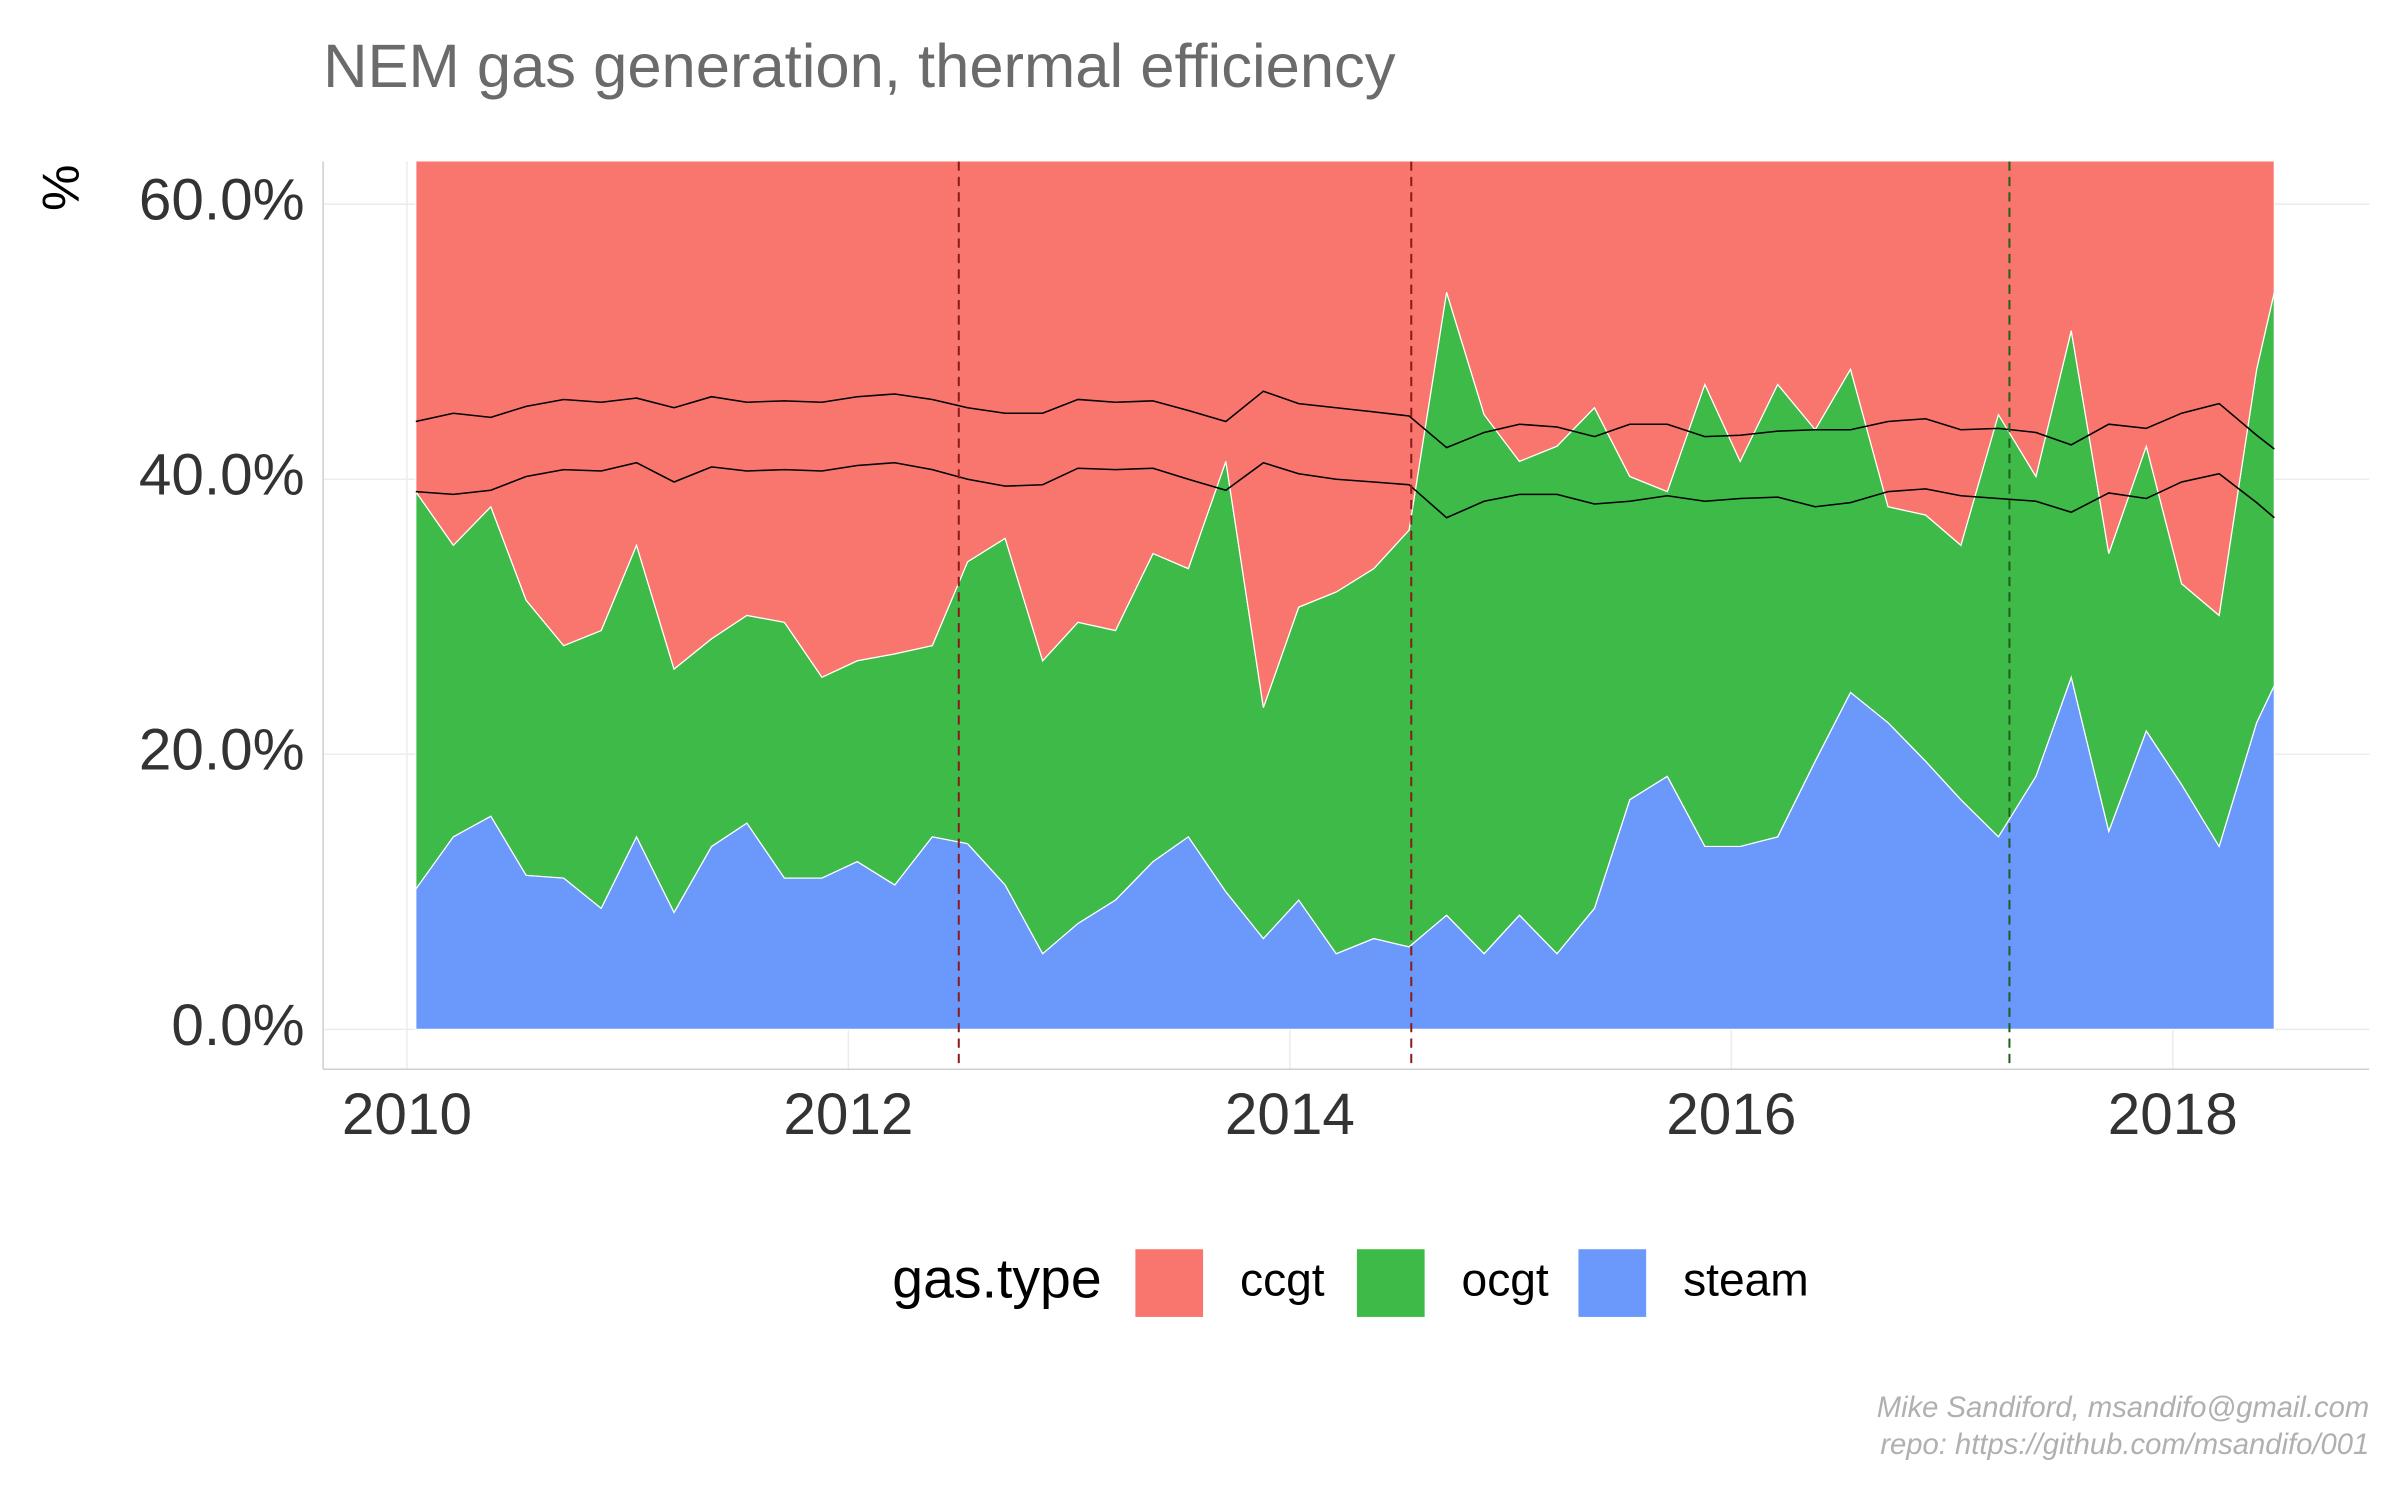 The height and width of the screenshot is (1500, 2400). Describe the element at coordinates (2123, 1408) in the screenshot. I see `caption: Mike Sandiford, msandifo@gmail.com` at that location.